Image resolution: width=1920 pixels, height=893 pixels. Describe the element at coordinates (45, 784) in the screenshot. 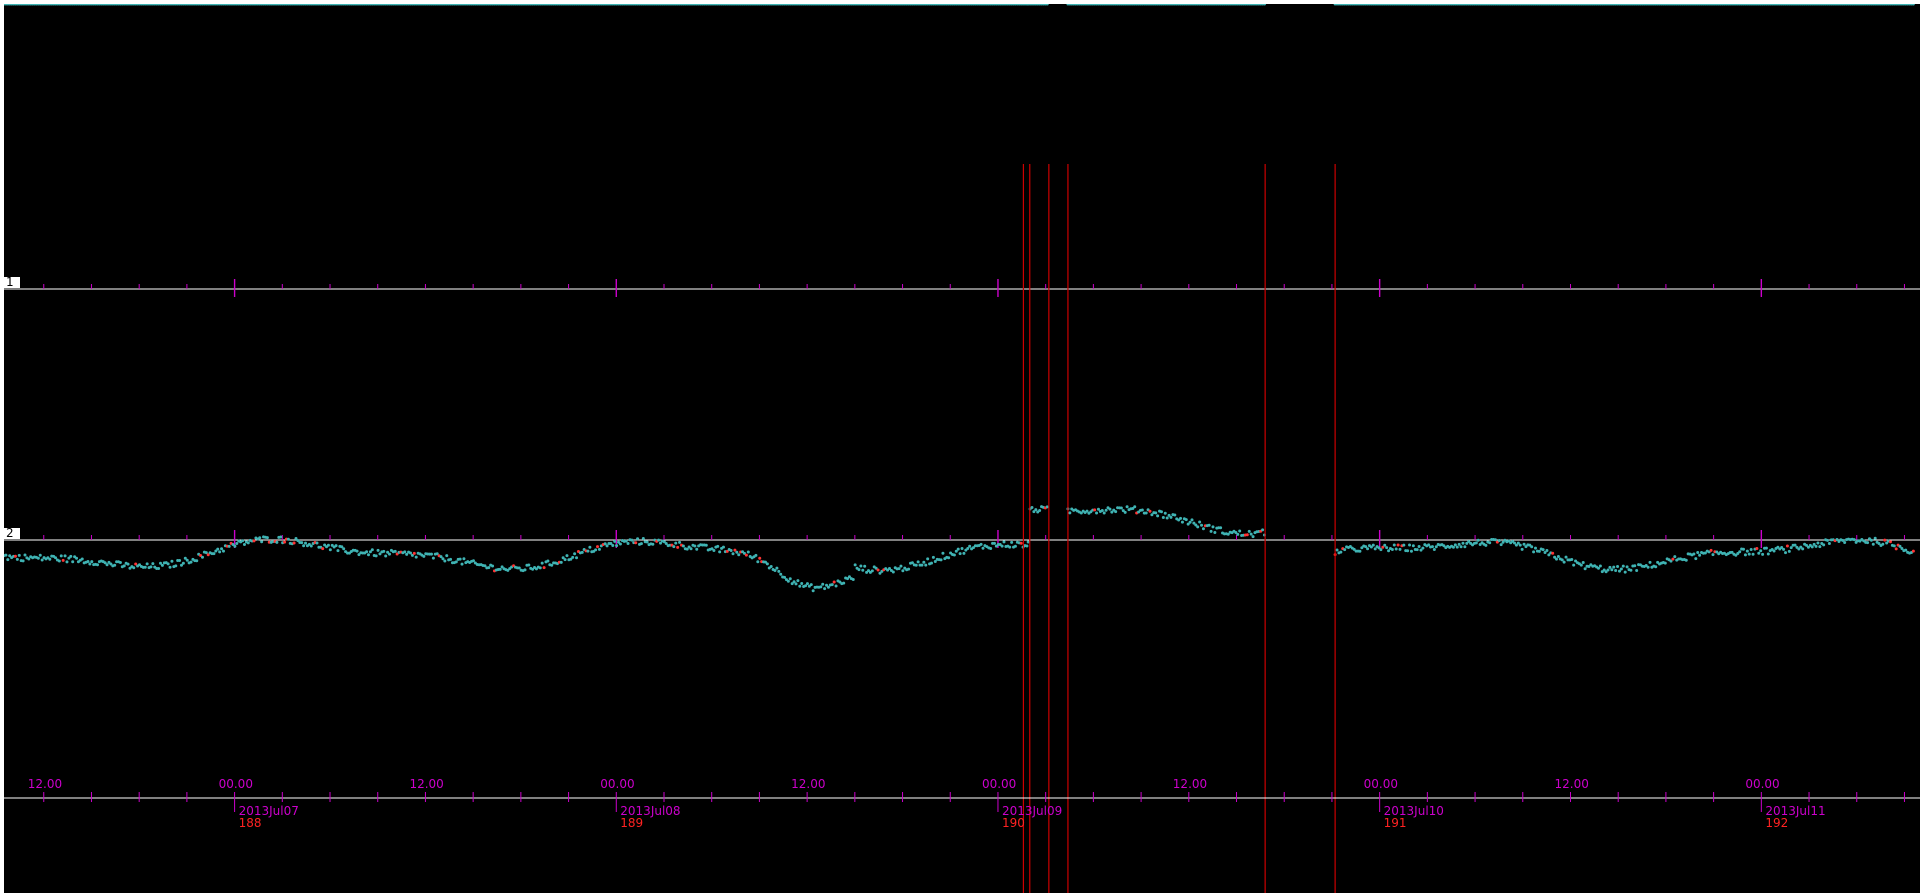

I see `hour-tick-label: 12.00` at that location.